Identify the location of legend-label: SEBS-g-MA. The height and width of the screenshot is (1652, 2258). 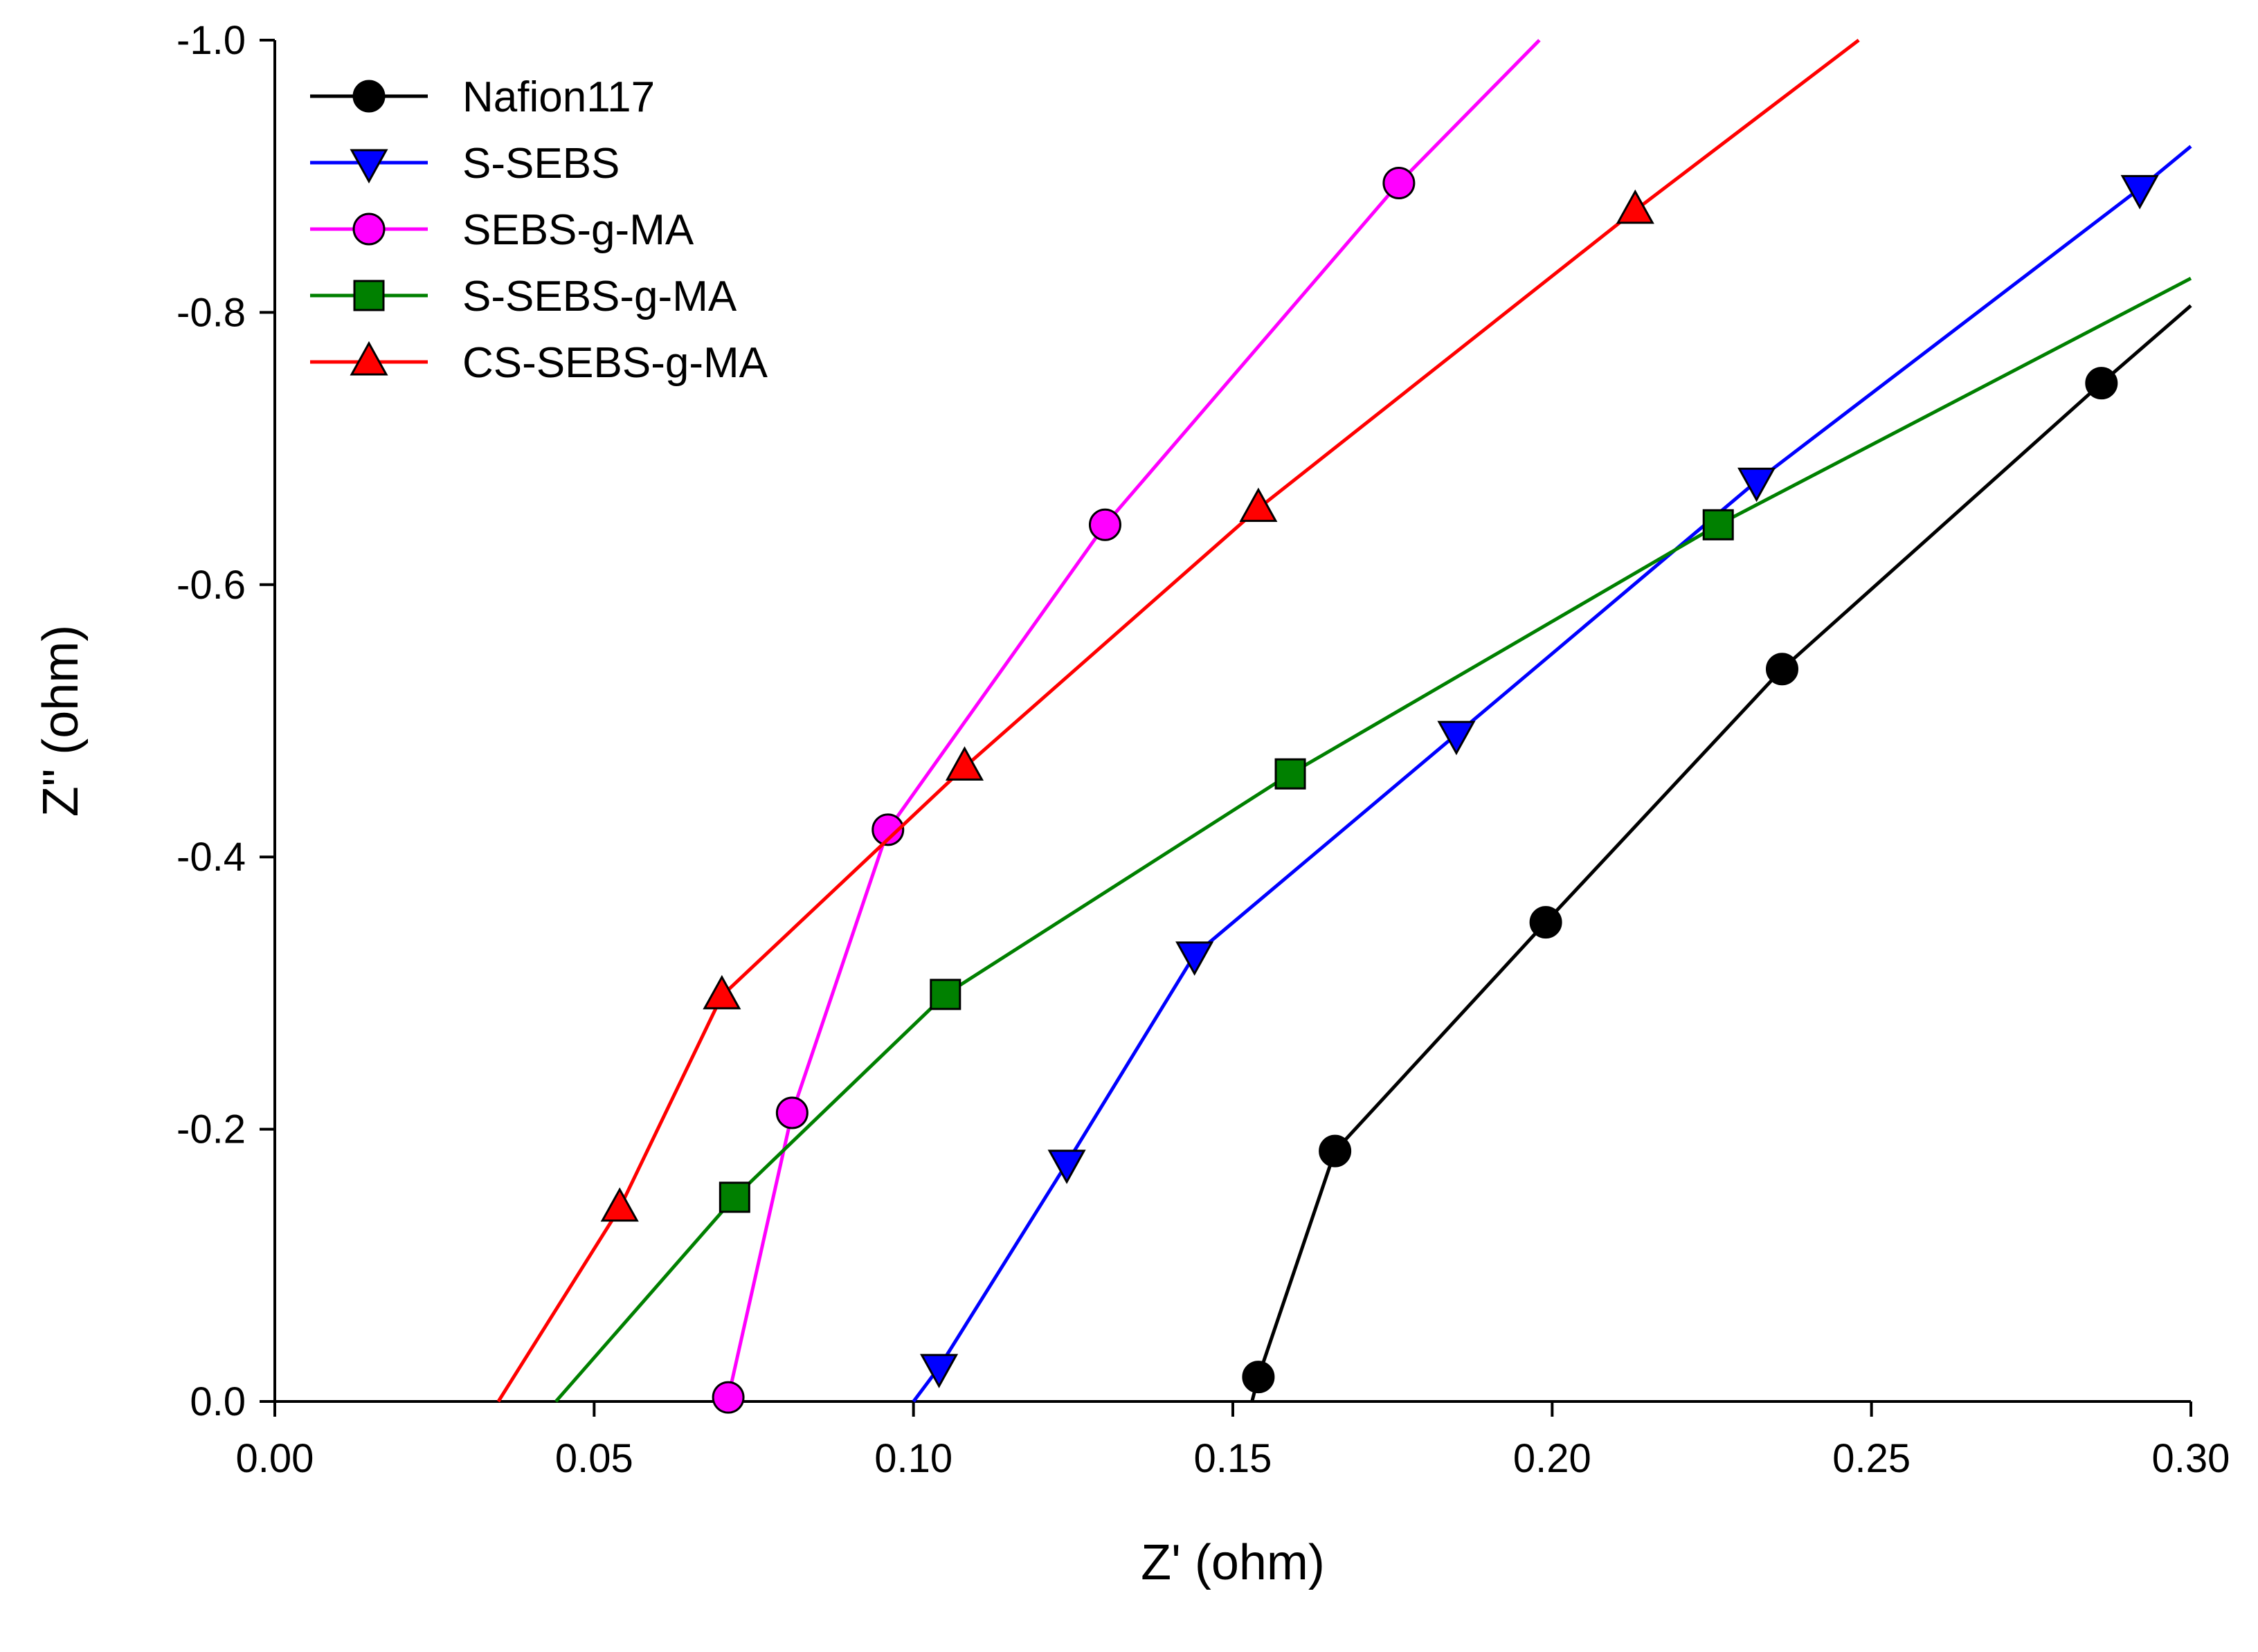
(578, 230).